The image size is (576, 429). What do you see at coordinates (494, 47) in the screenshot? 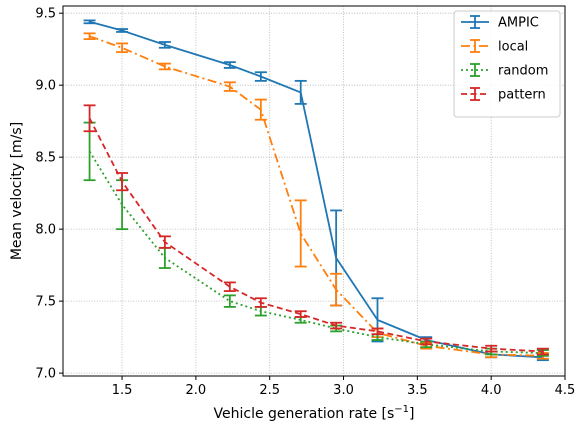
I see `legend-entry-local: local` at bounding box center [494, 47].